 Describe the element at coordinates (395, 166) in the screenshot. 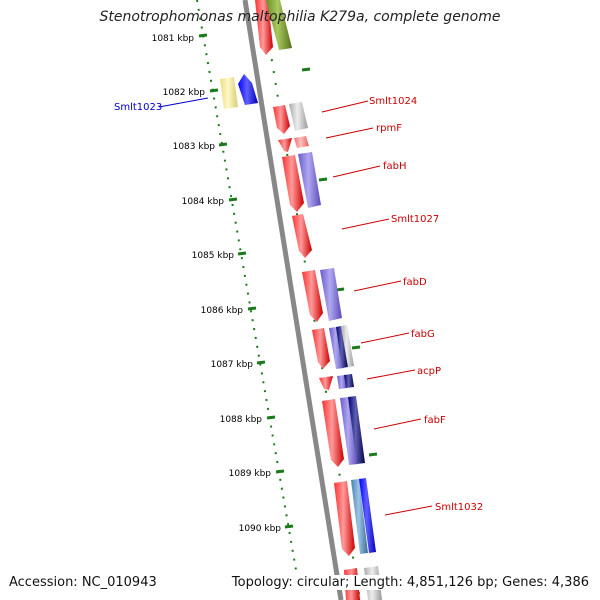

I see `gene-label-fabh: fabH` at that location.